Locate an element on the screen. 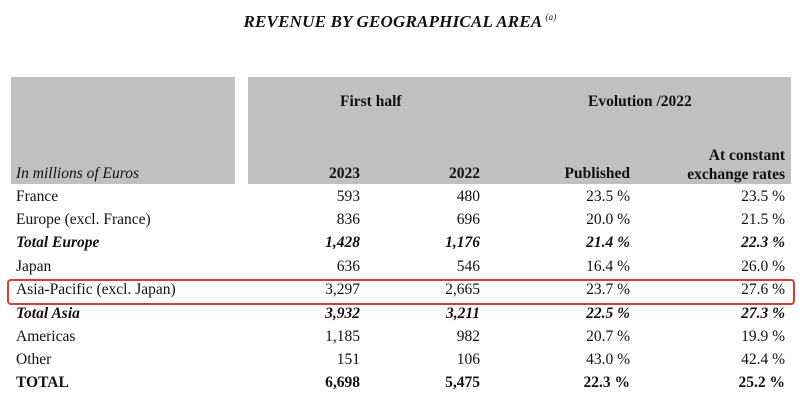  table-cell: 3,297 is located at coordinates (342, 289).